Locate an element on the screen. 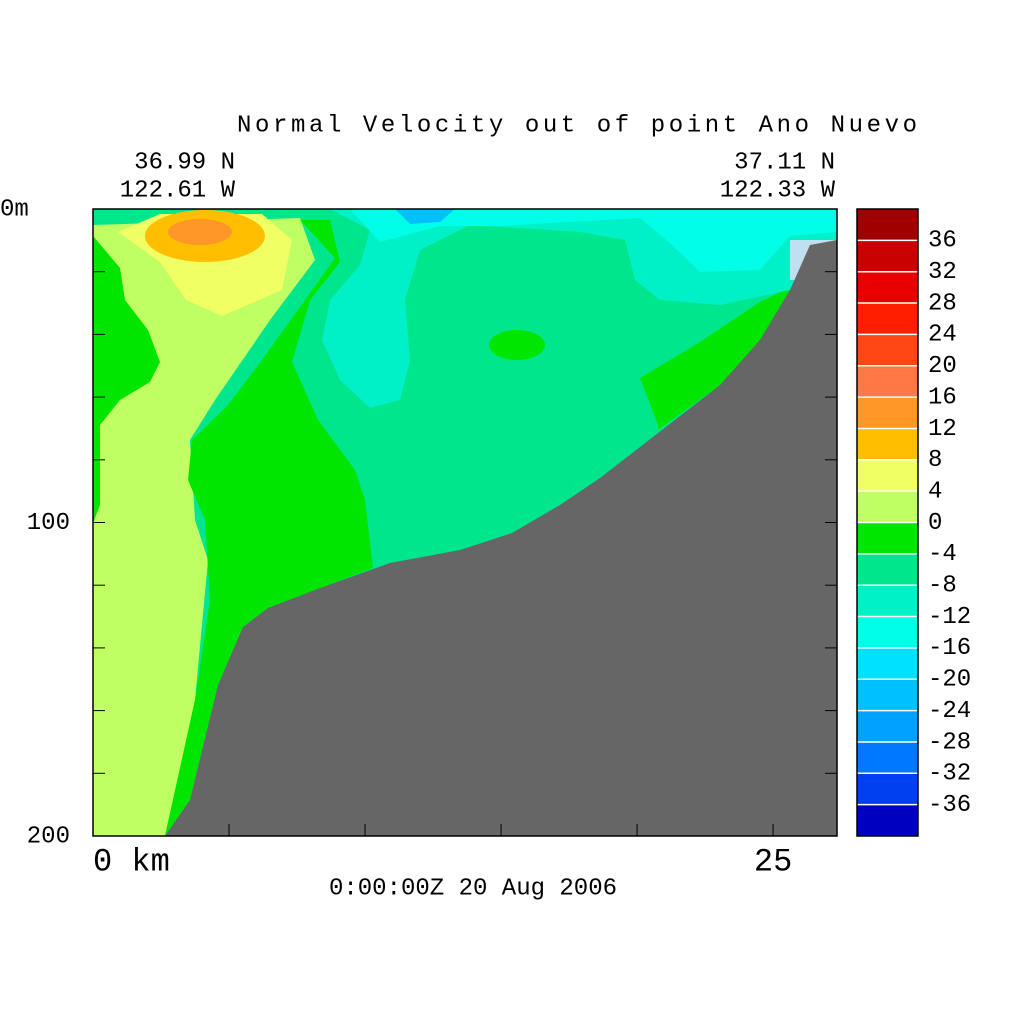 The width and height of the screenshot is (1024, 1024). colorbar-label: -12 is located at coordinates (949, 617).